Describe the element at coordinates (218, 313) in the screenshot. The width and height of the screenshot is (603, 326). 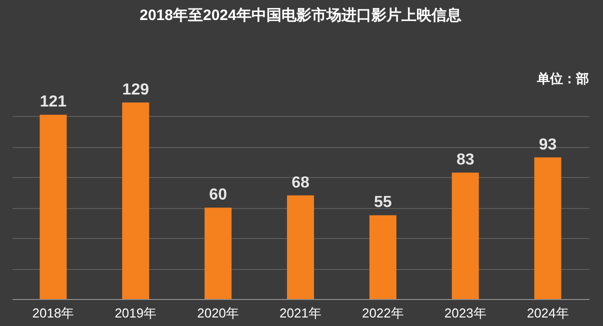
I see `x-tick-label: 2020年` at that location.